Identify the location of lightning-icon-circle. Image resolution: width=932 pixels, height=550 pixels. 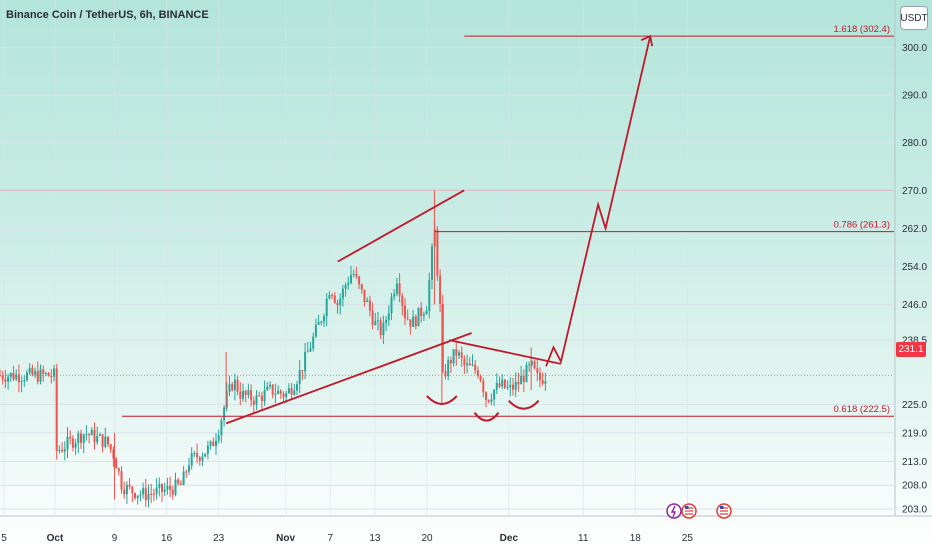
(674, 511).